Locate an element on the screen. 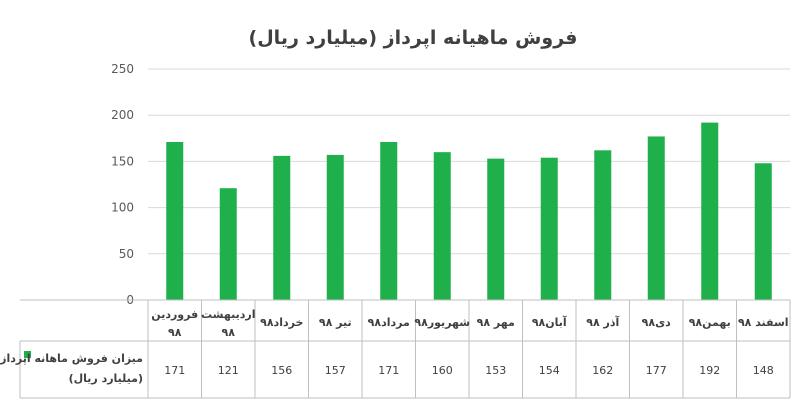 The height and width of the screenshot is (400, 800). category-label: دی۹۸ is located at coordinates (657, 322).